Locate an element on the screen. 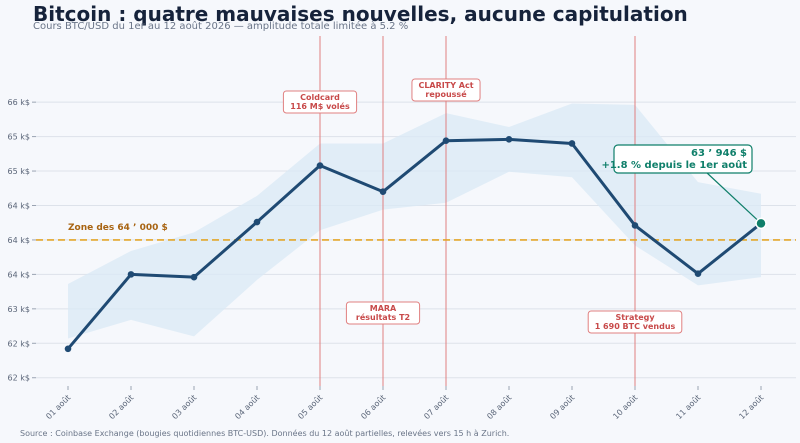 The height and width of the screenshot is (443, 800). event-label: 1 690 BTC vendus is located at coordinates (635, 326).